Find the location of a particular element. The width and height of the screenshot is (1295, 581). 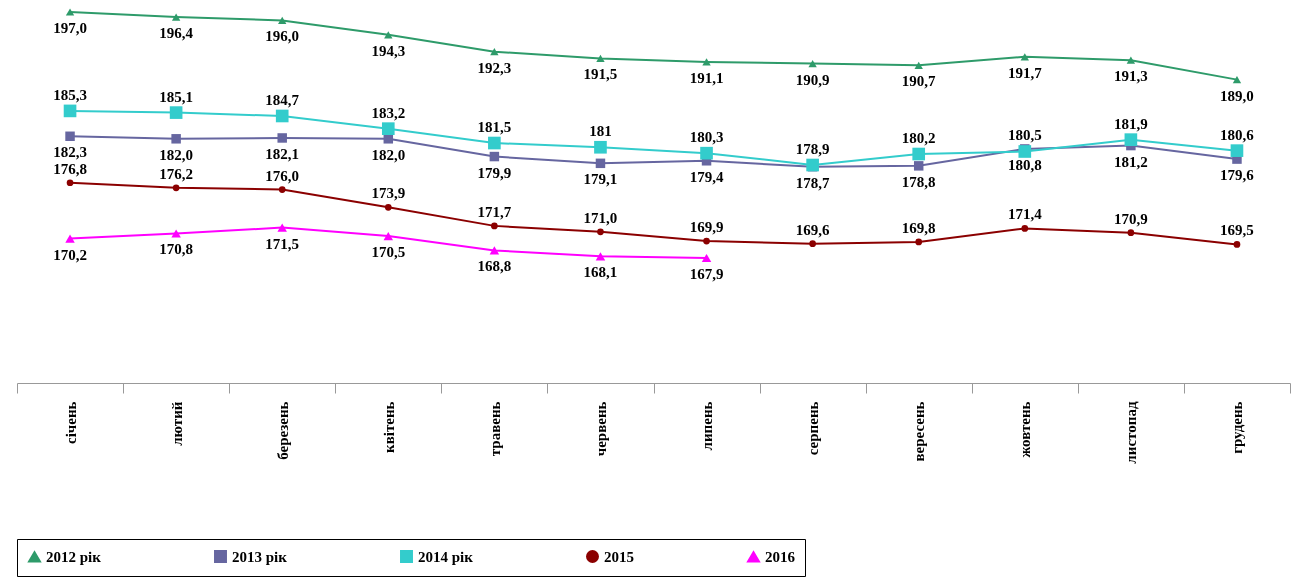

data-label: 194,3 is located at coordinates (388, 50).